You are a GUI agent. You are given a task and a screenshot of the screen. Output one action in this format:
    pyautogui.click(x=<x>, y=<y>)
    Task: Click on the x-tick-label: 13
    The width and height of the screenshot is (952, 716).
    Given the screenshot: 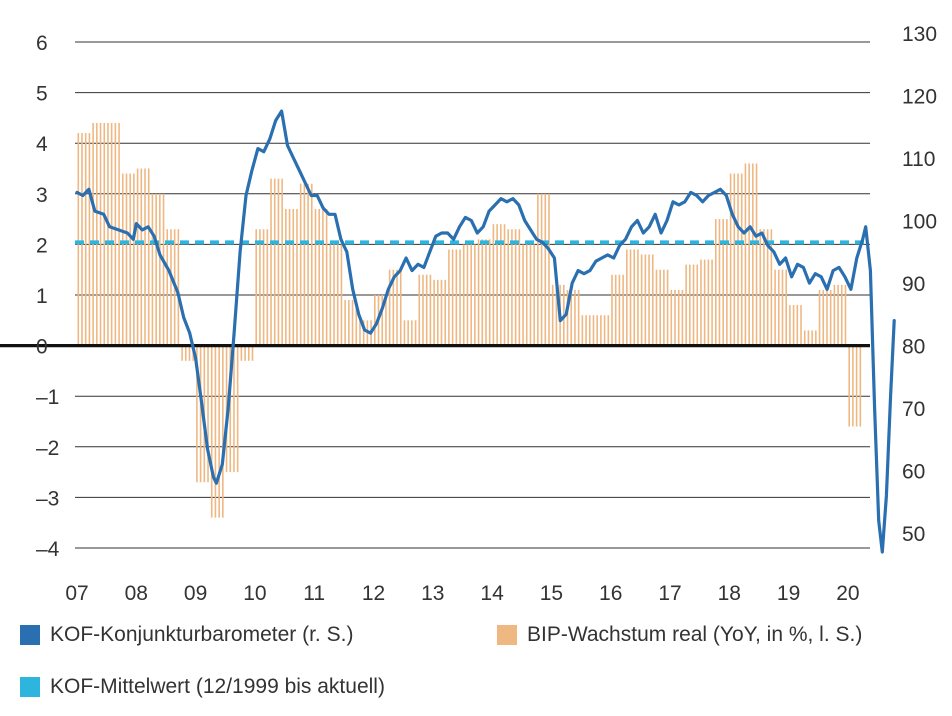 What is the action you would take?
    pyautogui.click(x=432, y=593)
    